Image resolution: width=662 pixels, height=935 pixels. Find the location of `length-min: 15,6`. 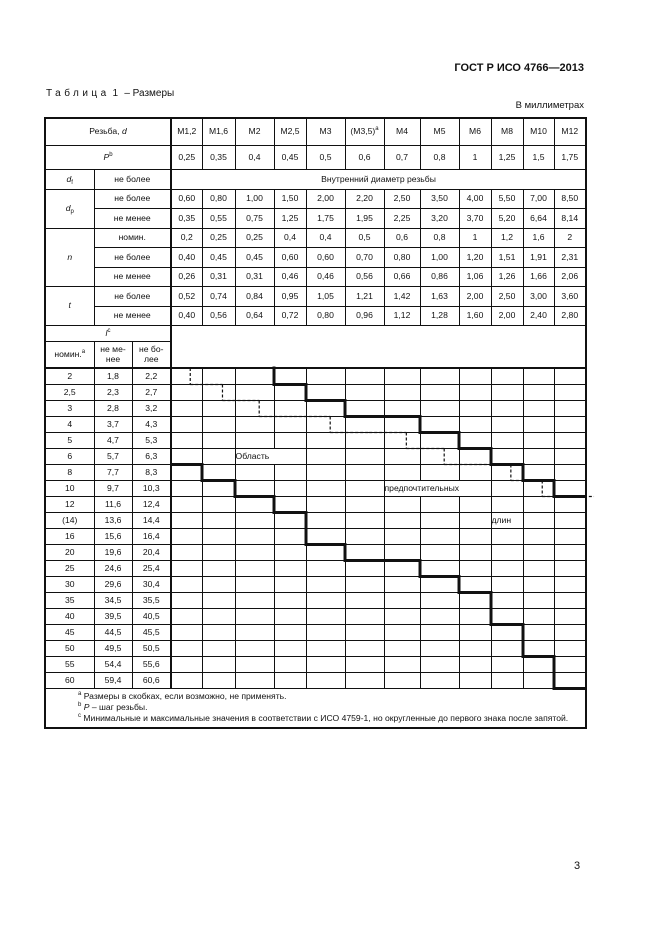

length-min: 15,6 is located at coordinates (113, 536).